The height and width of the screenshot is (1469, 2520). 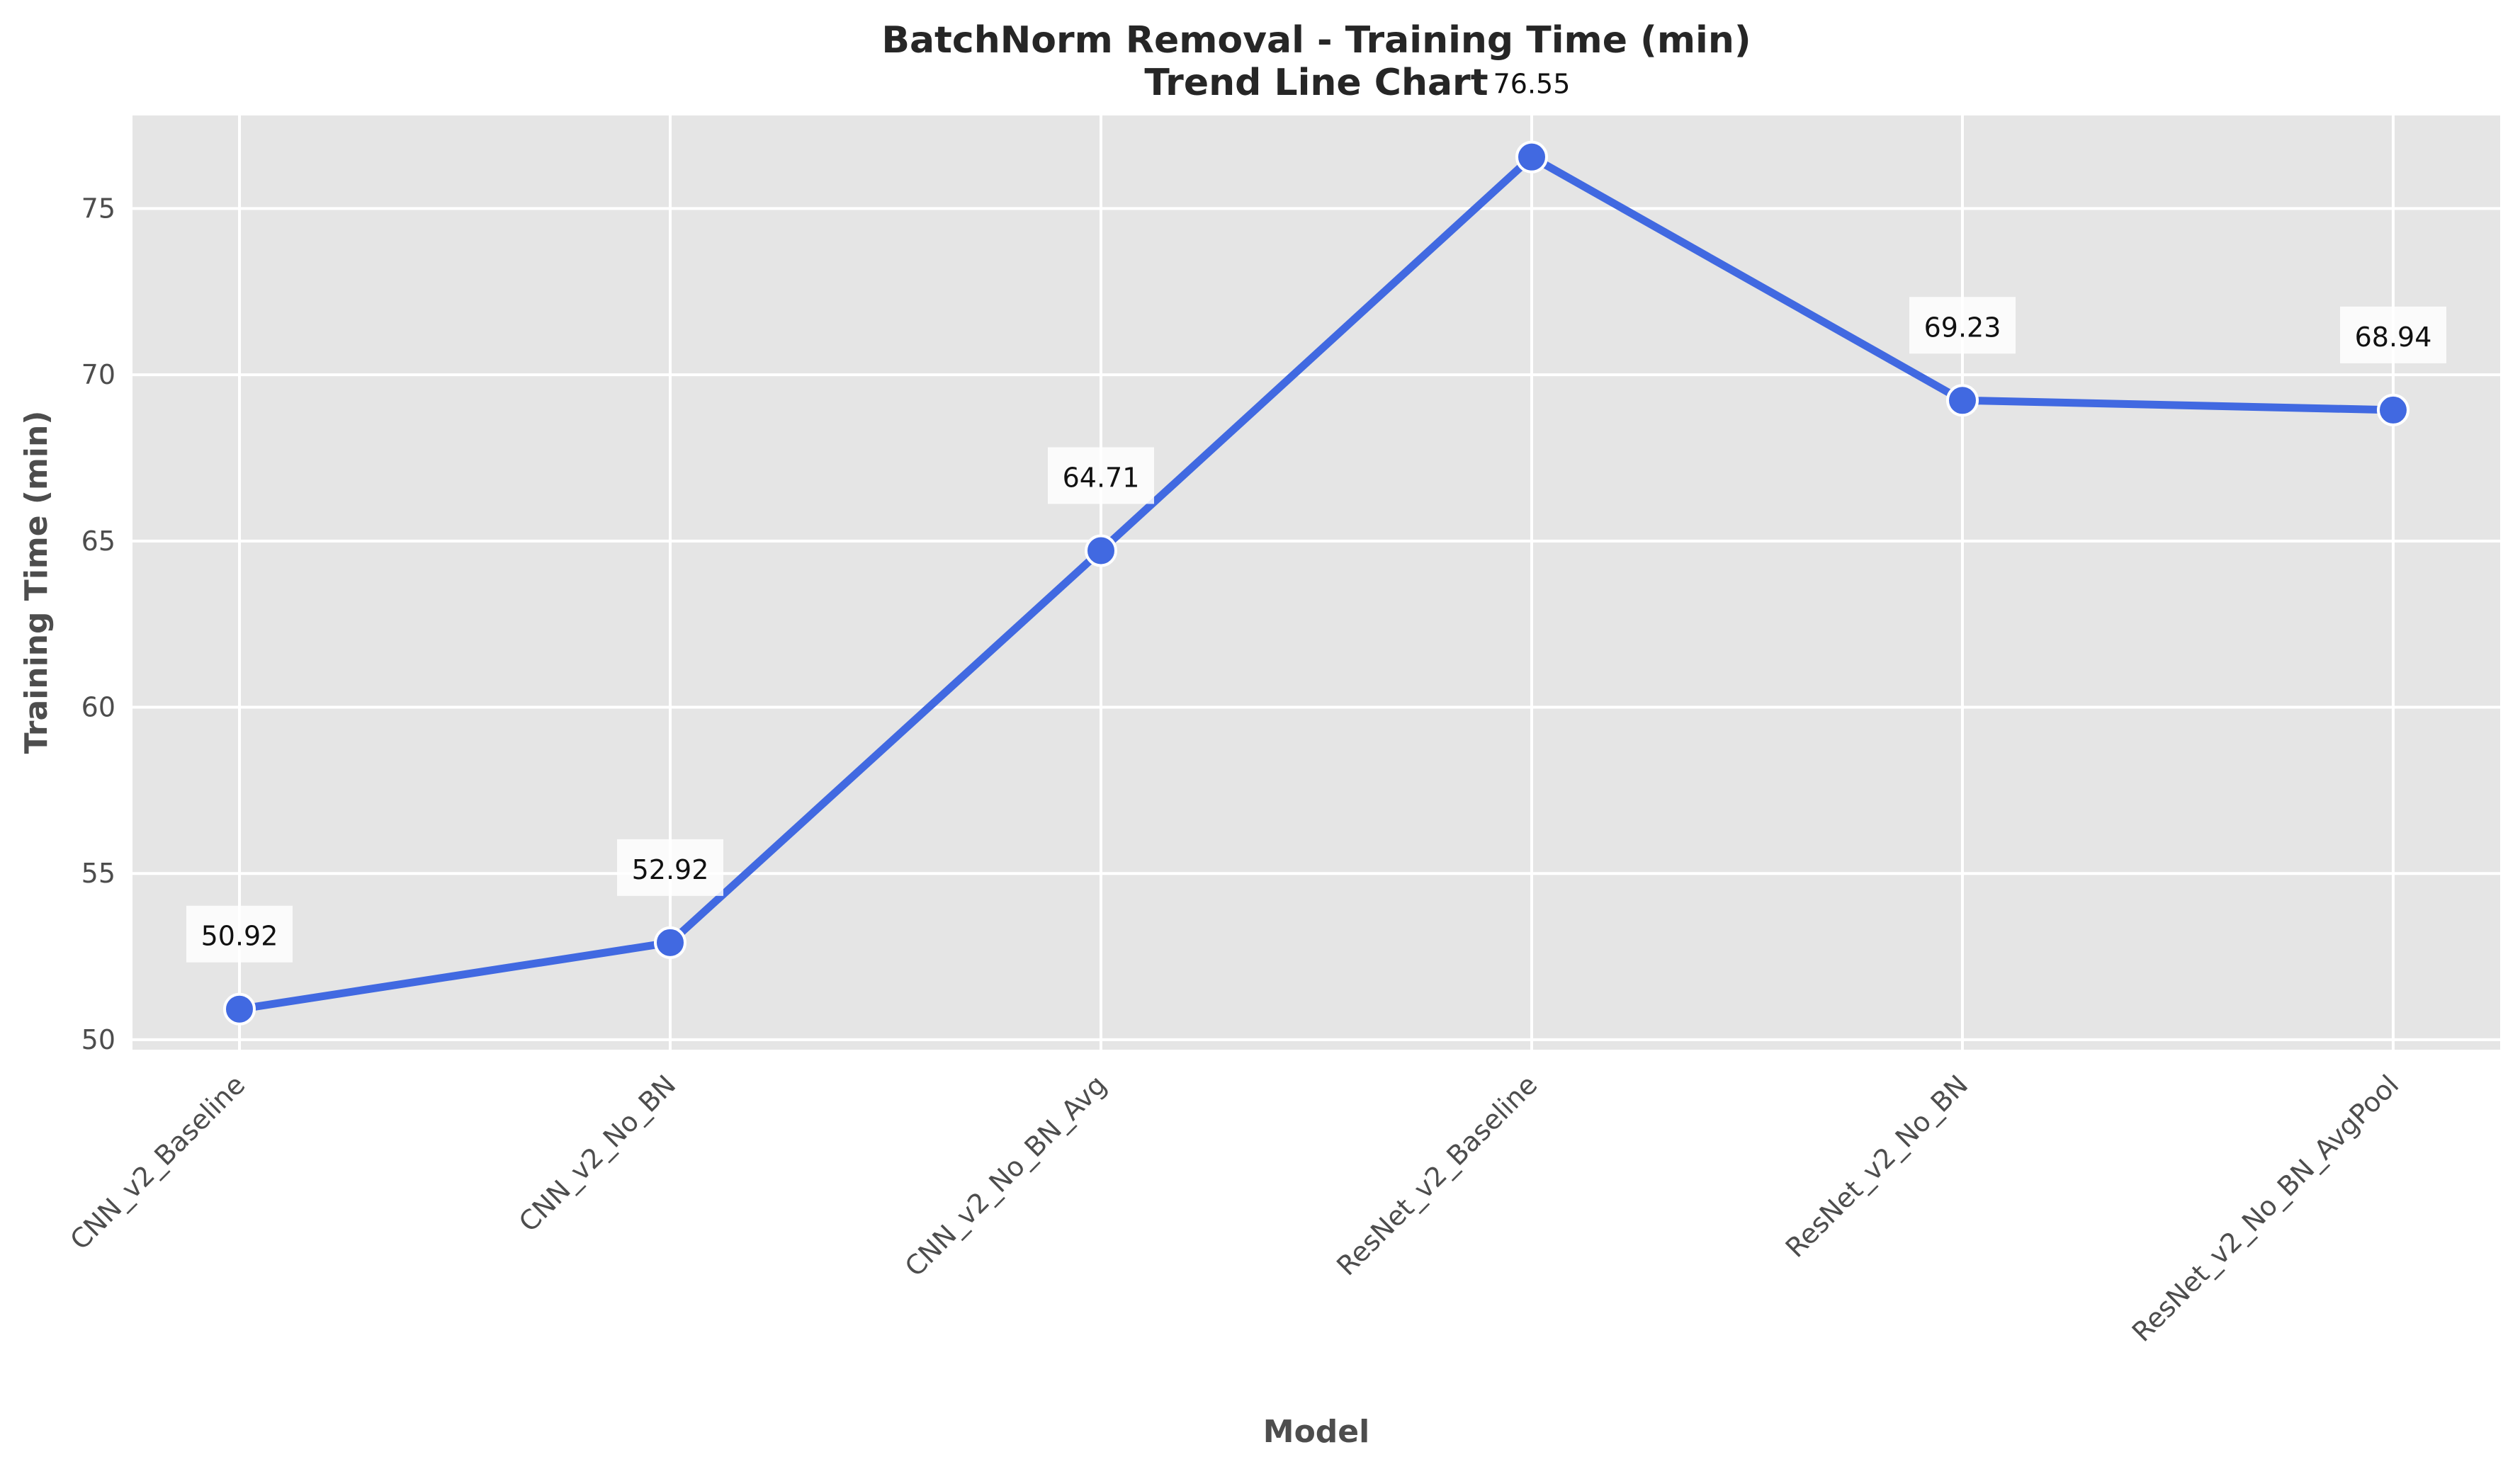 What do you see at coordinates (98, 541) in the screenshot?
I see `y-tick-label: 65` at bounding box center [98, 541].